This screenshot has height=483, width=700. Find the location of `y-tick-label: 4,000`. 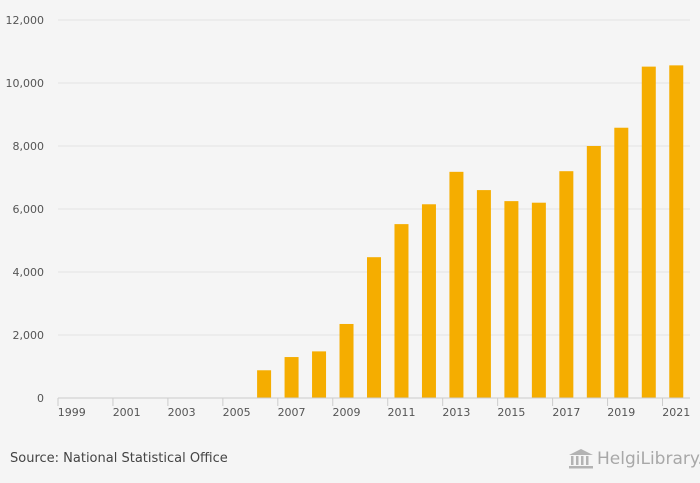

y-tick-label: 4,000 is located at coordinates (29, 272).